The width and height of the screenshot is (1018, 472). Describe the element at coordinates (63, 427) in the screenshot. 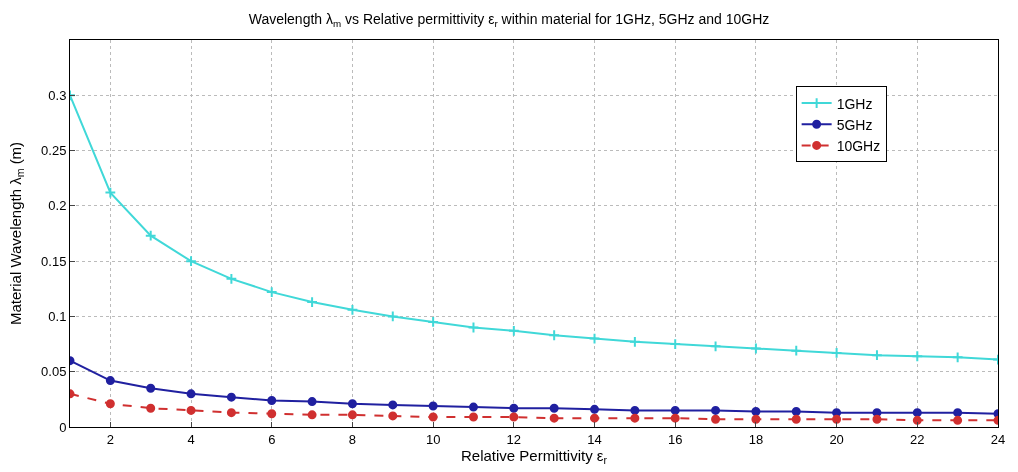

I see `y-tick-label: 0` at that location.